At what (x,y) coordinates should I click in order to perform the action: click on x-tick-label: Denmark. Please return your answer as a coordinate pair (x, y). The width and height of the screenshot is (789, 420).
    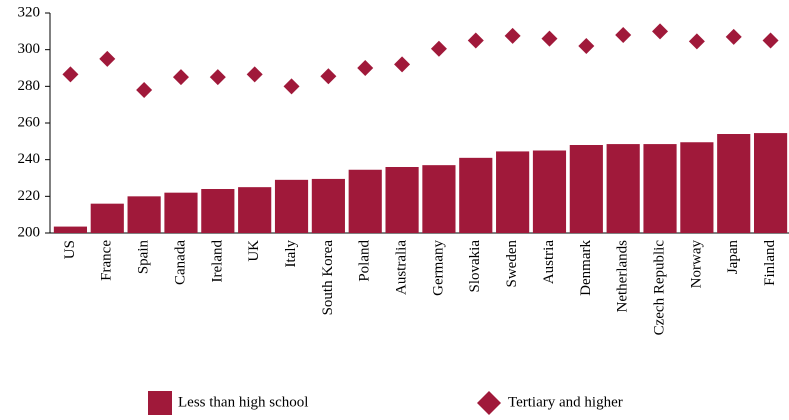
    Looking at the image, I should click on (586, 268).